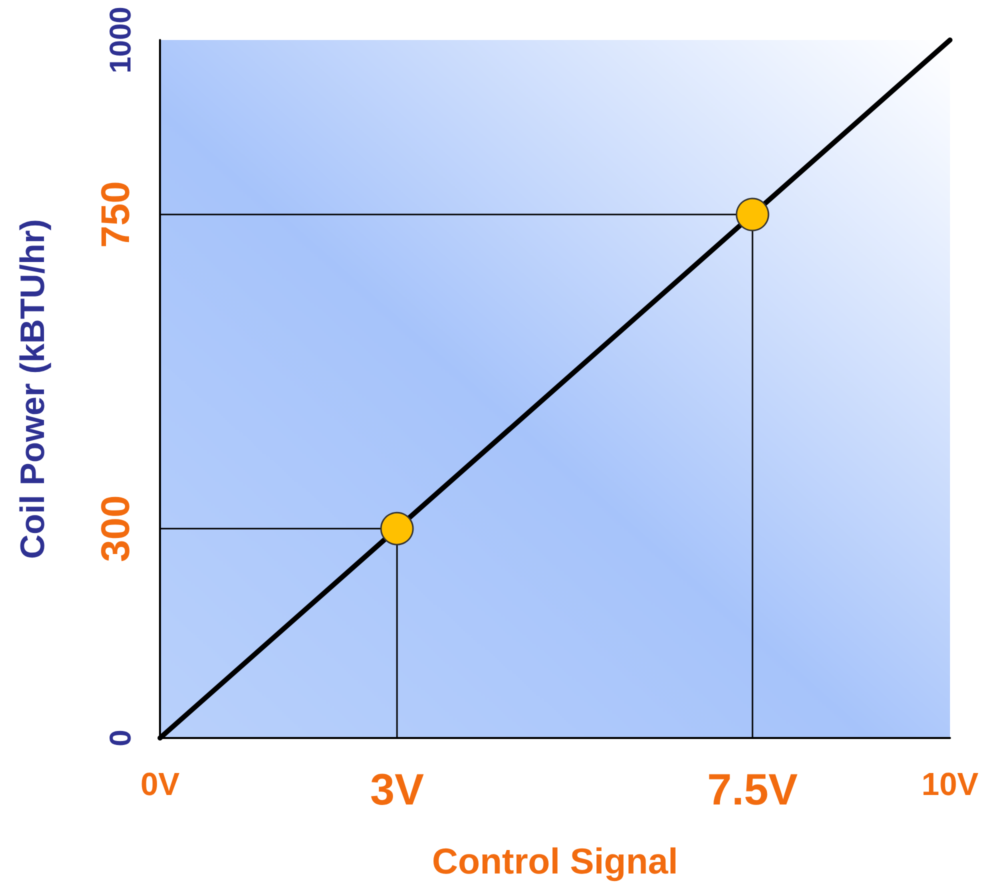 The image size is (990, 885). What do you see at coordinates (555, 861) in the screenshot?
I see `x-axis-title: Control Signal` at bounding box center [555, 861].